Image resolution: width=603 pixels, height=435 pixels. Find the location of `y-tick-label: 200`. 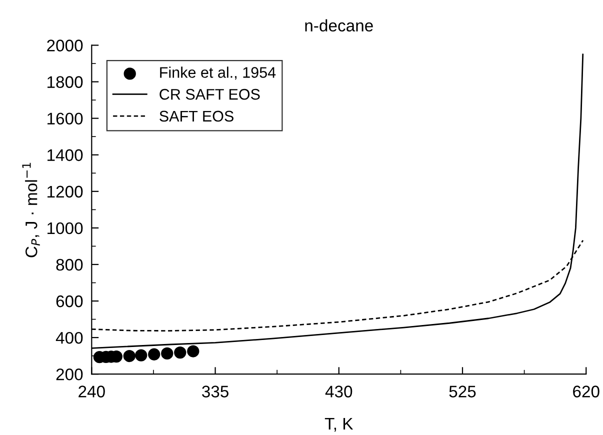

y-tick-label: 200 is located at coordinates (69, 374).